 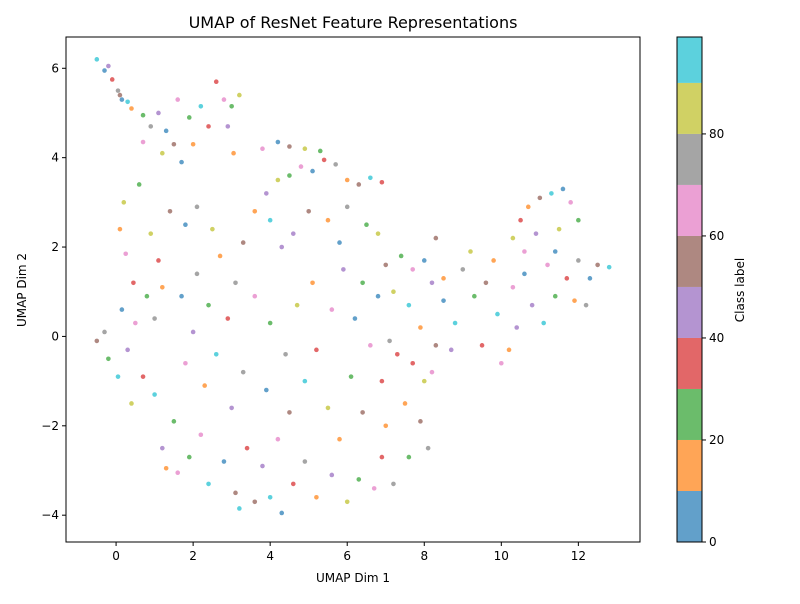 I want to click on y-tick-label: 0, so click(x=55, y=336).